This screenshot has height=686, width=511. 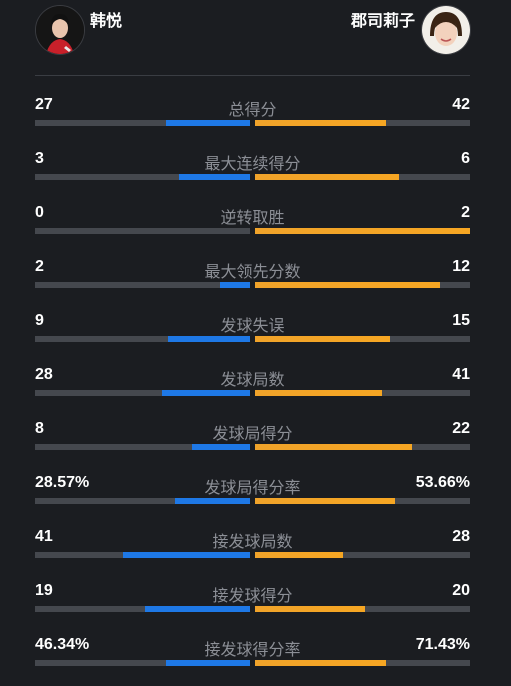 What do you see at coordinates (44, 590) in the screenshot?
I see `stat-left-value: 19` at bounding box center [44, 590].